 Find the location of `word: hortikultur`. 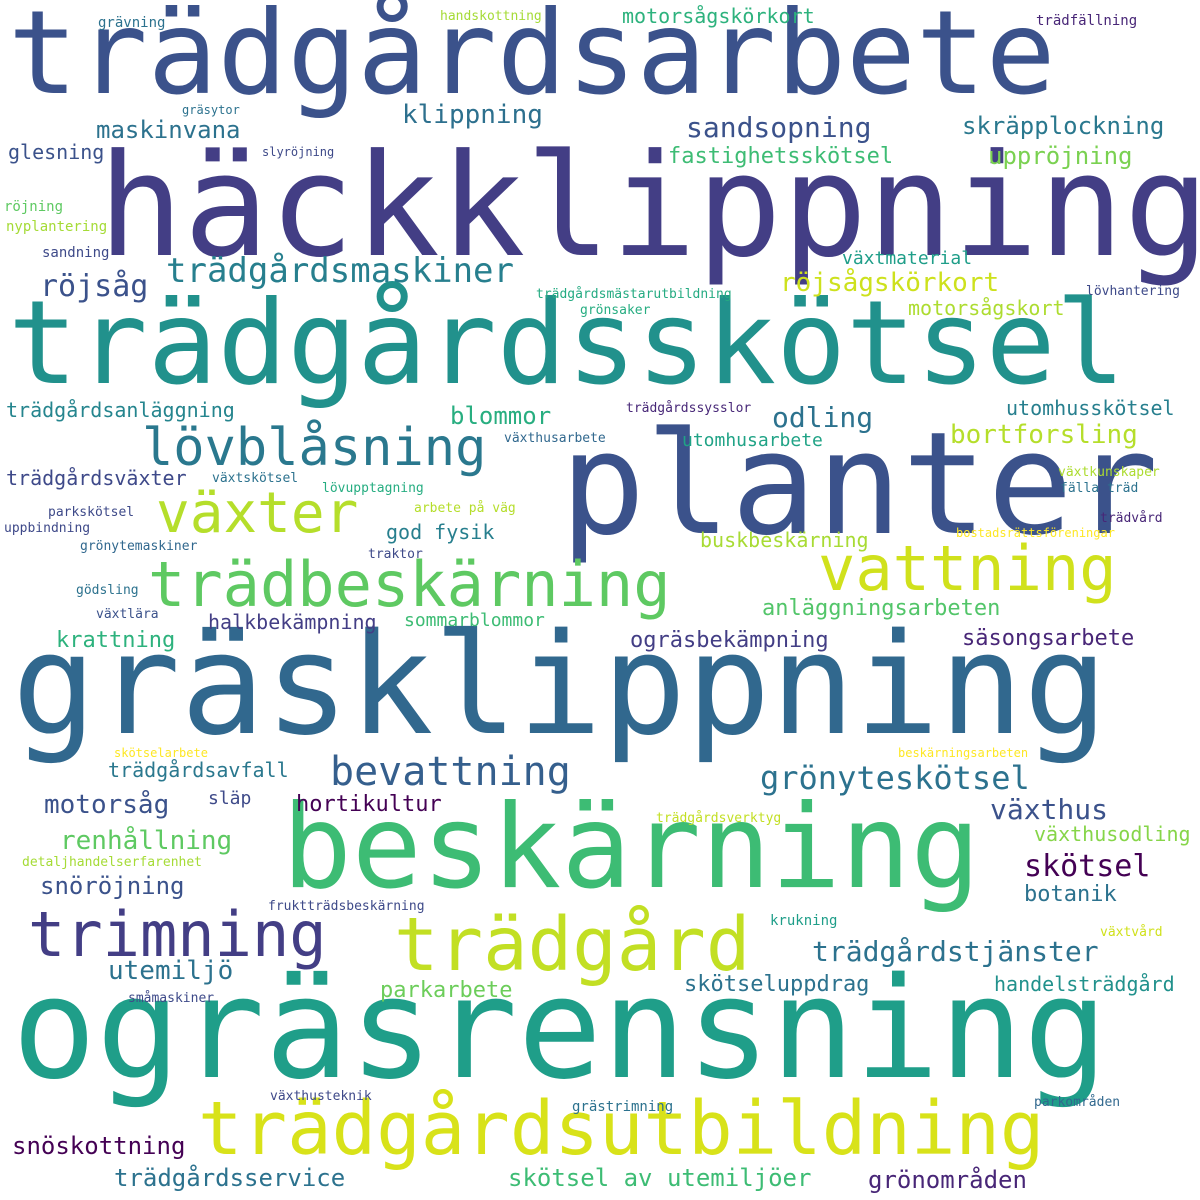

word: hortikultur is located at coordinates (369, 804).